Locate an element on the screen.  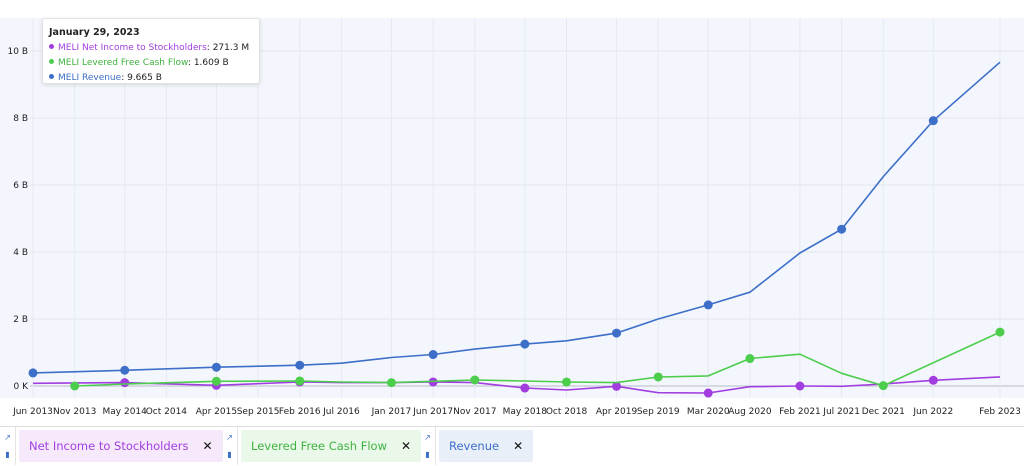
x-tick-label: Oct 2018 is located at coordinates (567, 412).